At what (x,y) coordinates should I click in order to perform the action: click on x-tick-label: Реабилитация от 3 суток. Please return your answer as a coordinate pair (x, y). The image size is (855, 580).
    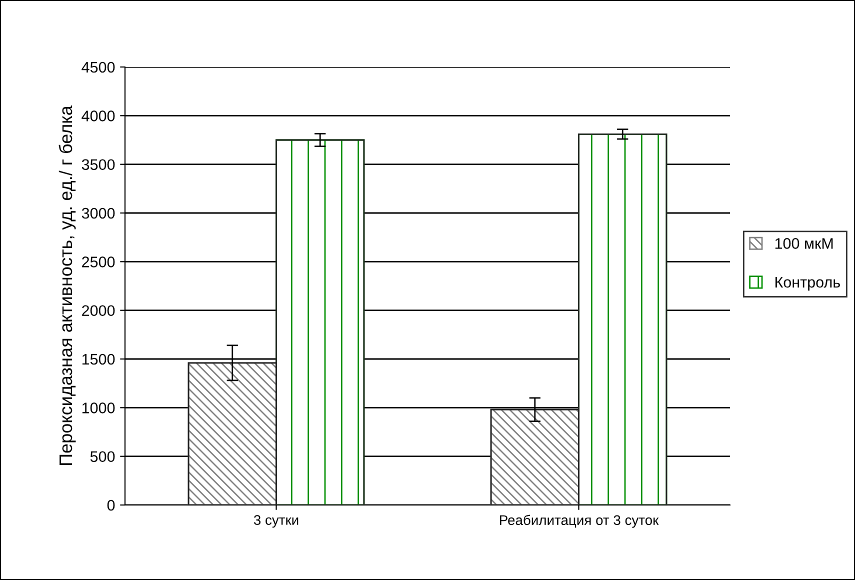
    Looking at the image, I should click on (579, 521).